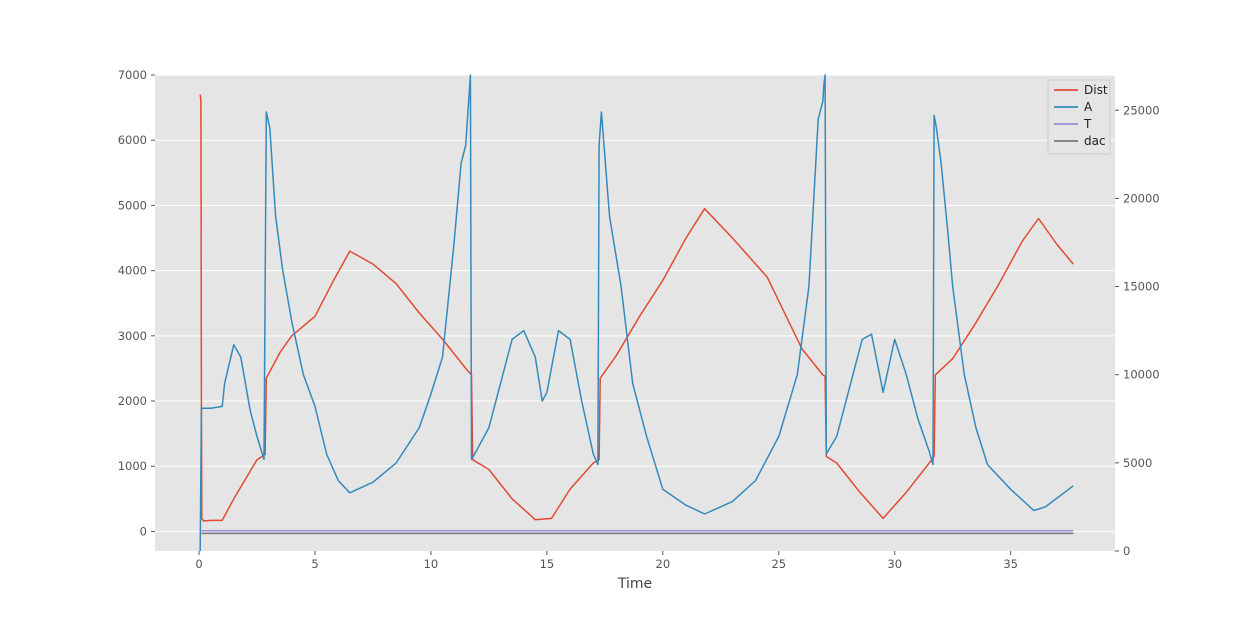 The width and height of the screenshot is (1240, 621). Describe the element at coordinates (634, 584) in the screenshot. I see `x-axis-label: Time` at that location.